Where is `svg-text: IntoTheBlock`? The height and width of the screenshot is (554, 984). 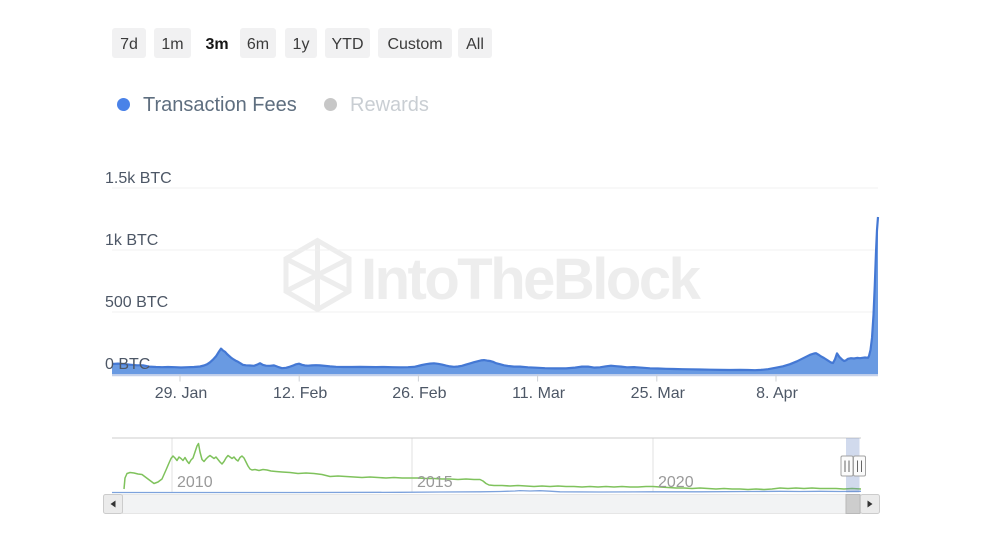 svg-text: IntoTheBlock is located at coordinates (531, 279).